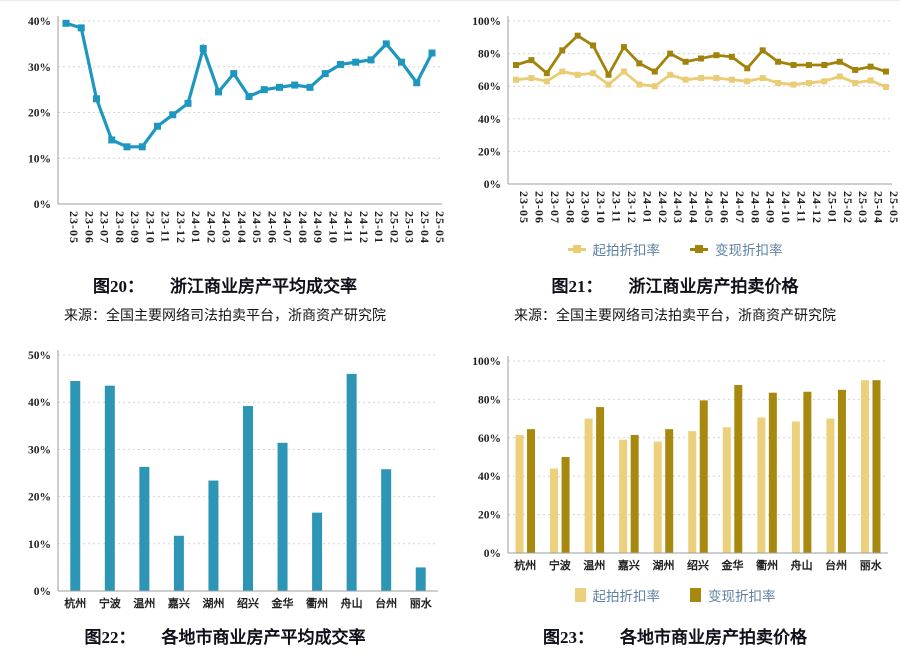  Describe the element at coordinates (525, 565) in the screenshot. I see `svg-text: 杭州` at that location.